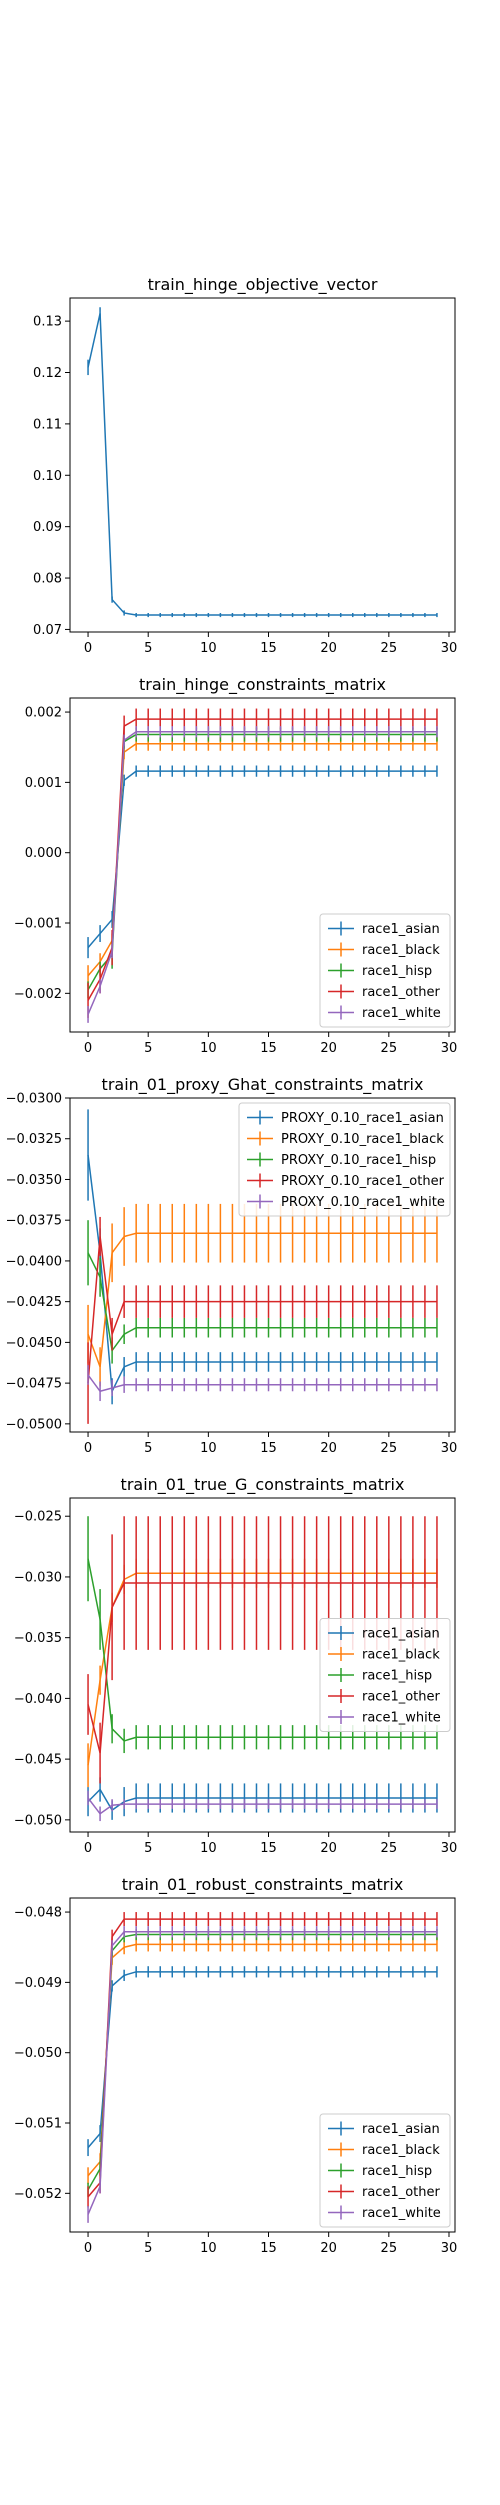  What do you see at coordinates (47, 579) in the screenshot?
I see `y-tick-label: 0.08` at bounding box center [47, 579].